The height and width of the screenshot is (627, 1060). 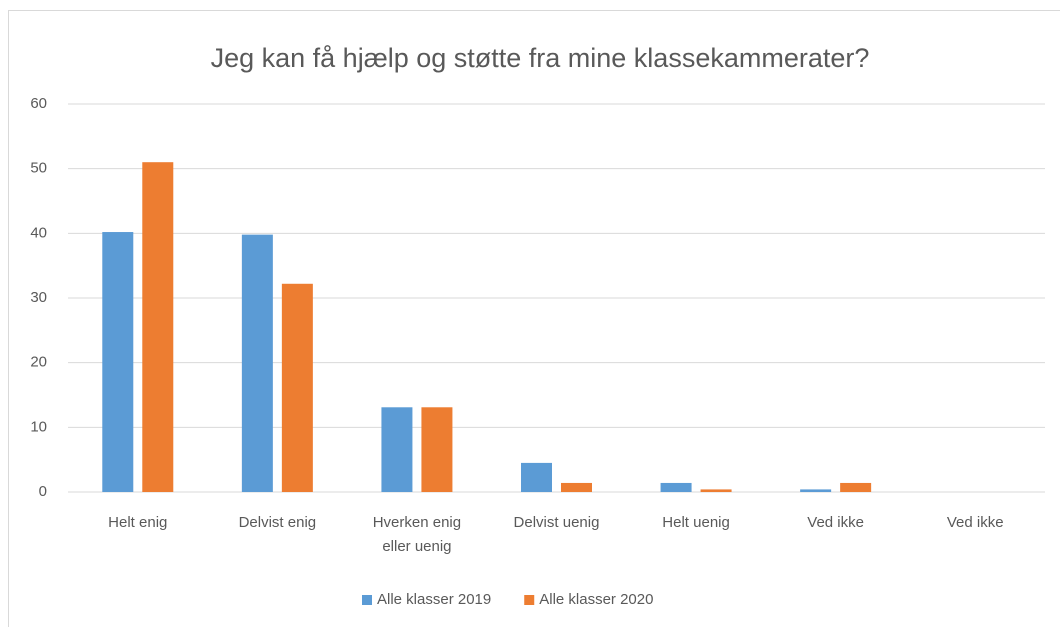 I want to click on y-tick-label: 60, so click(x=38, y=103).